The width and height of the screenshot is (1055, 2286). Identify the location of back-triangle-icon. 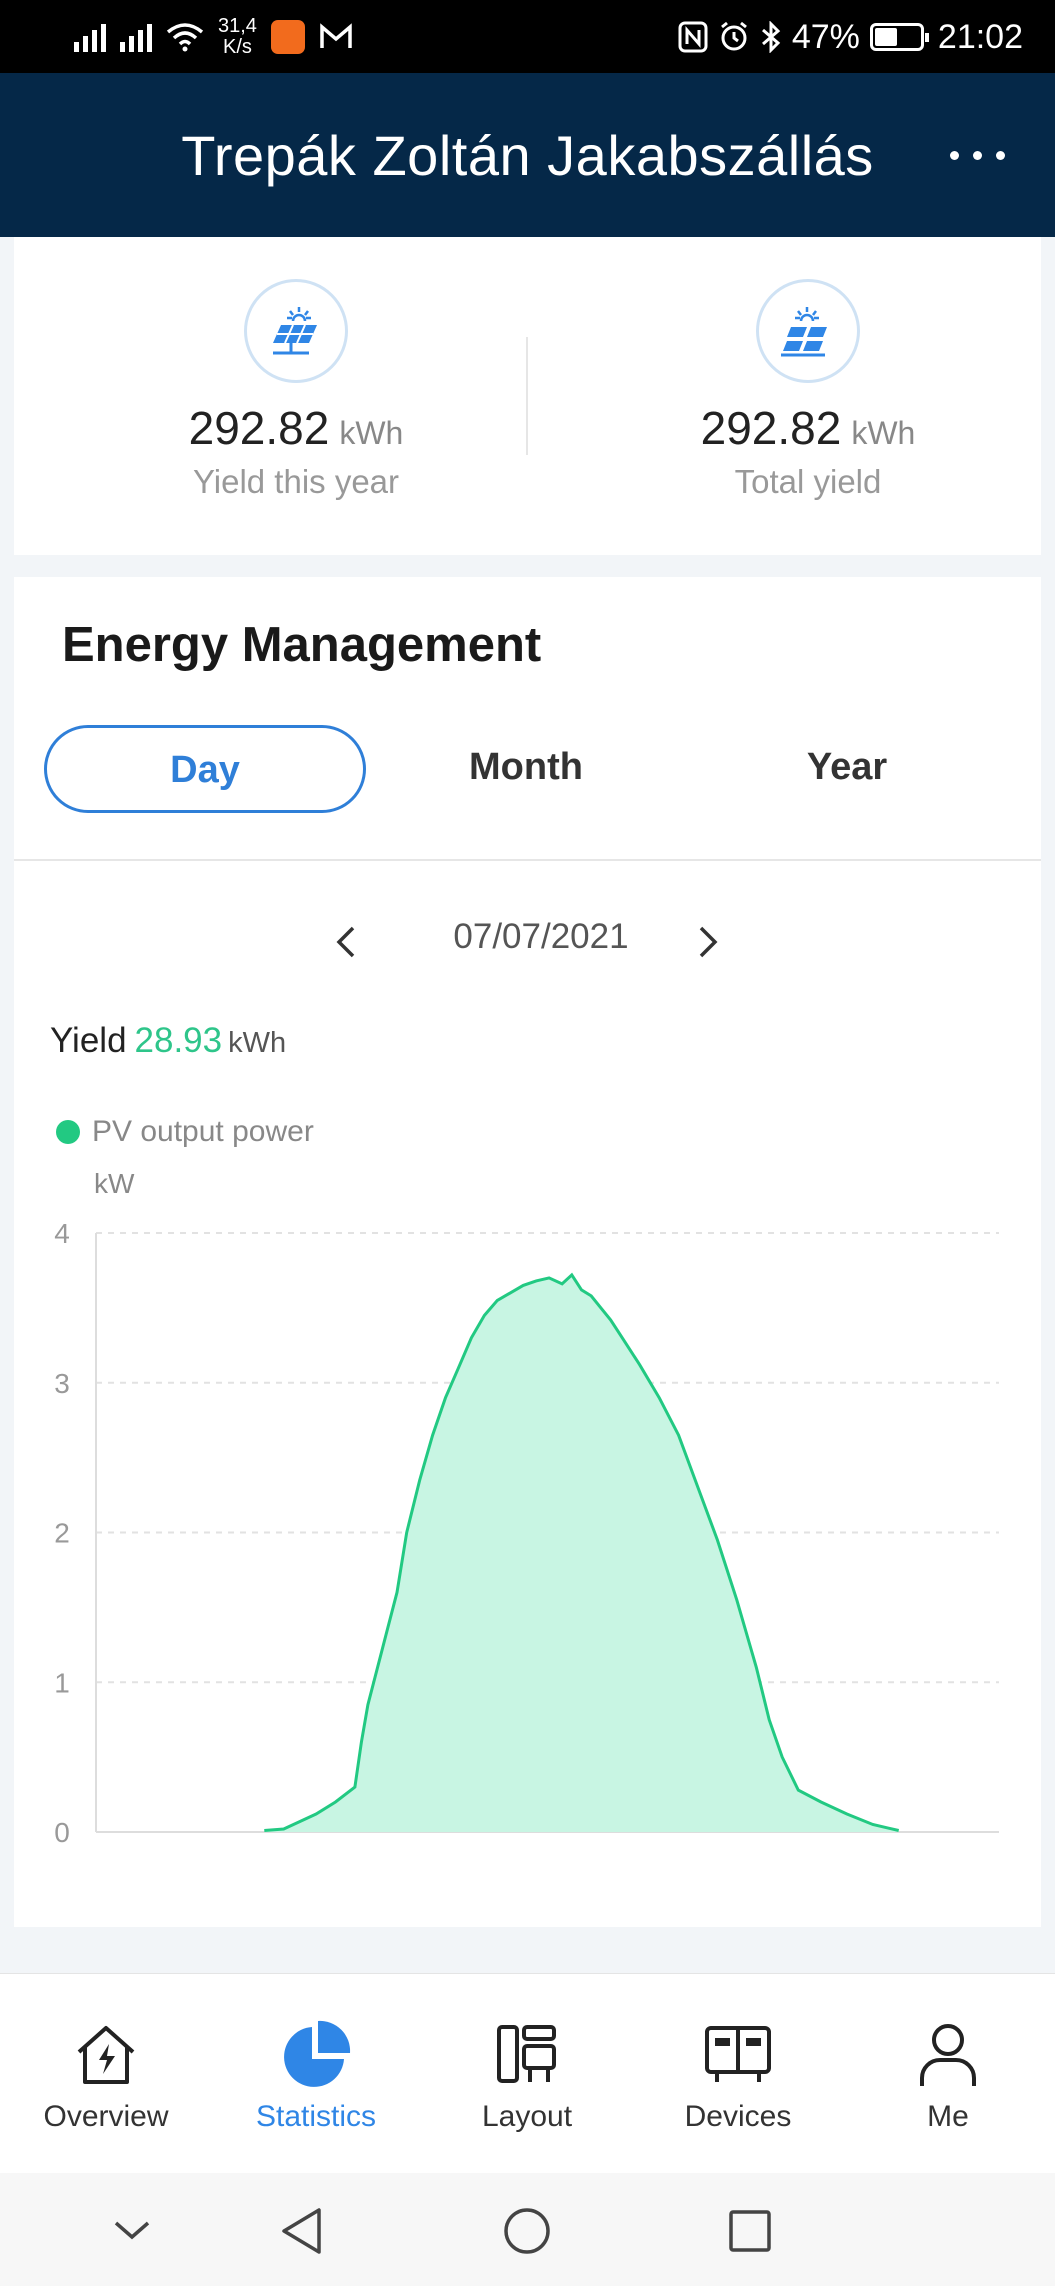
(301, 2231).